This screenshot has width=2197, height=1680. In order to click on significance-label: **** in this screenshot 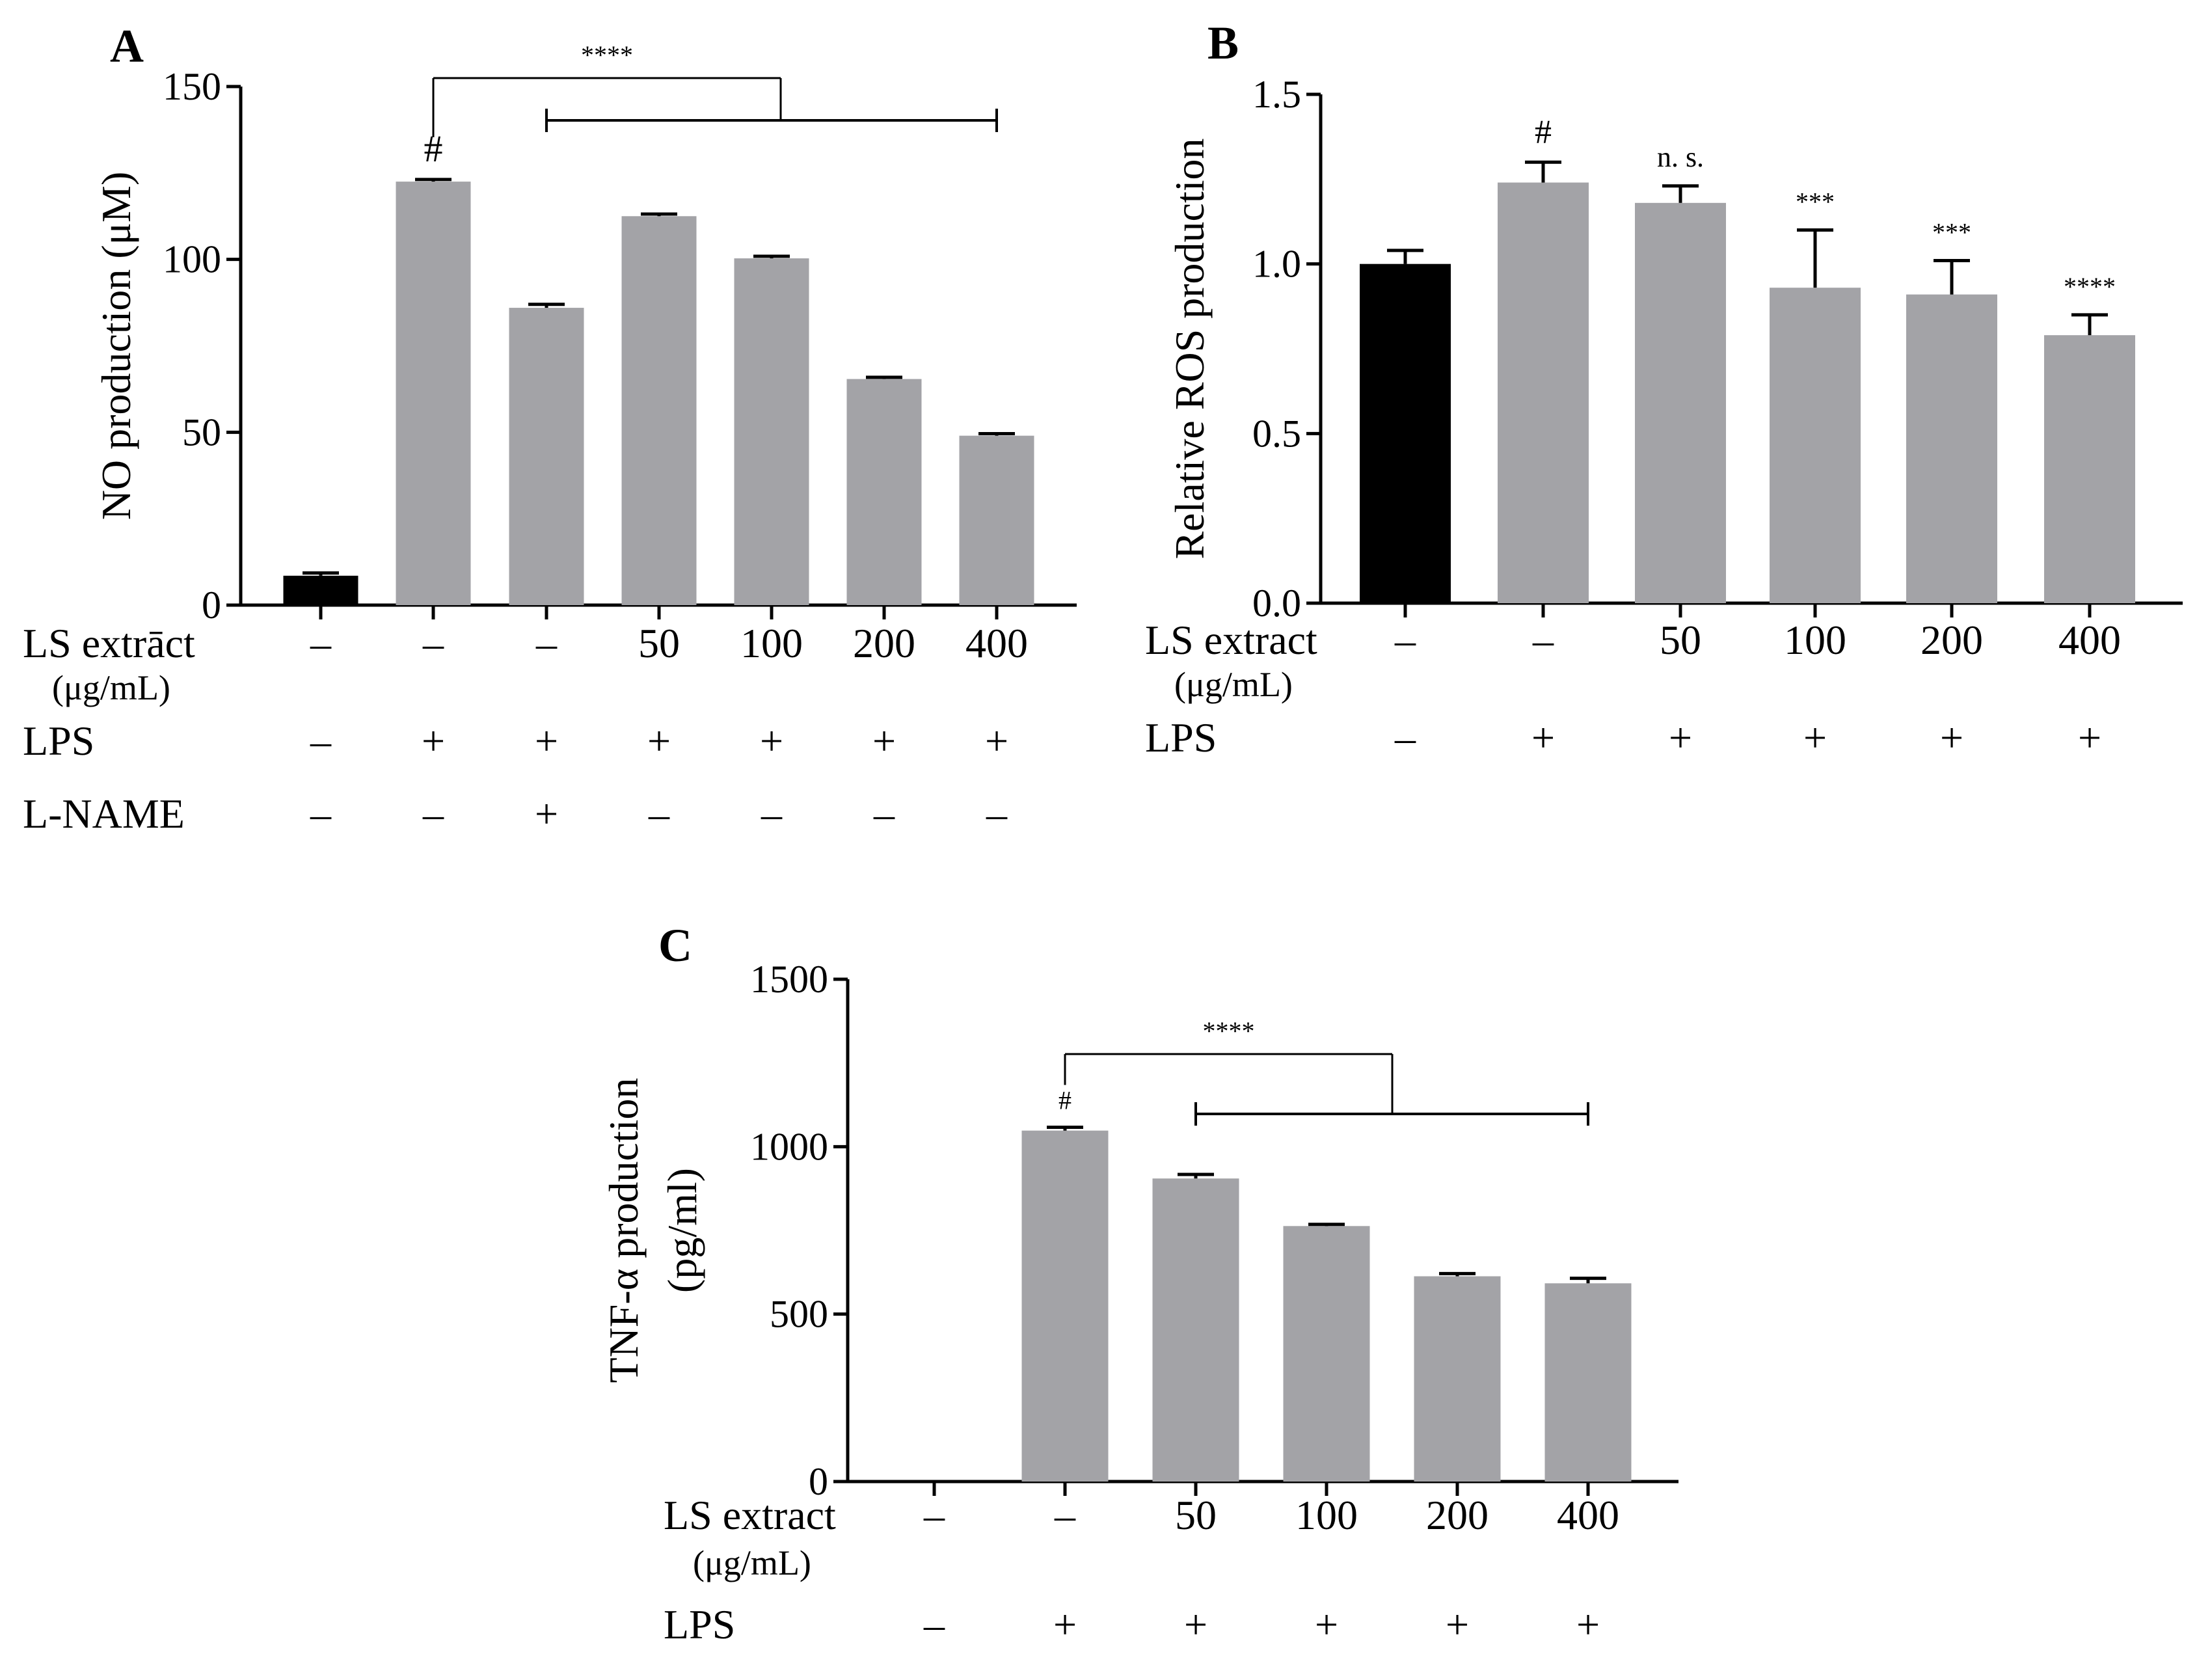, I will do `click(2090, 286)`.